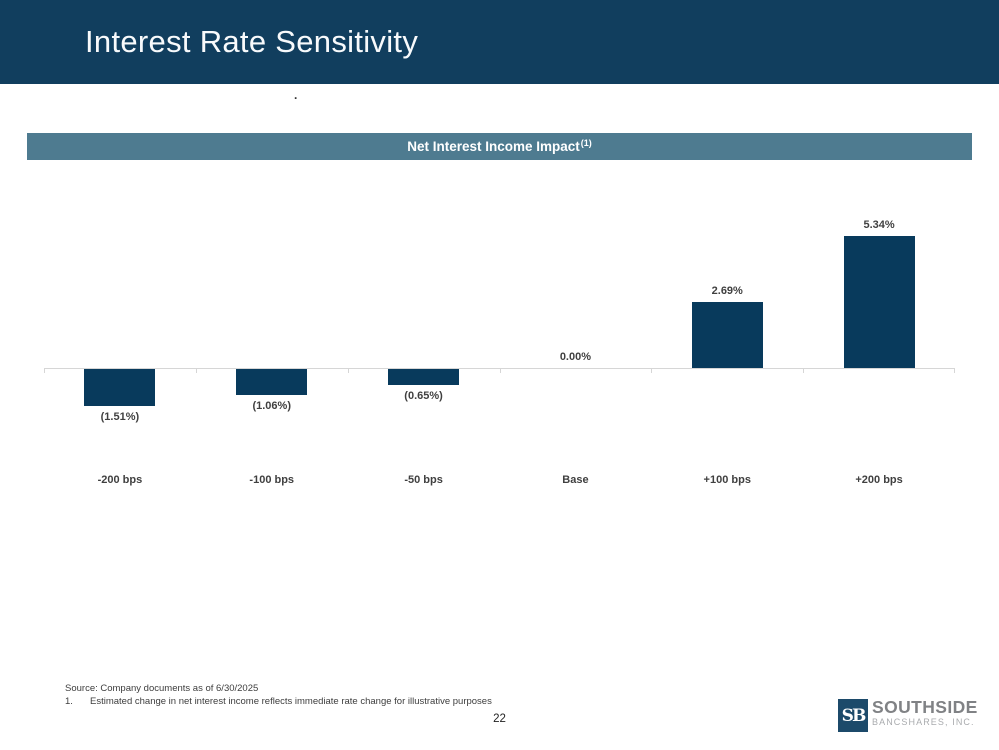  Describe the element at coordinates (879, 302) in the screenshot. I see `bar-+200-bps` at that location.